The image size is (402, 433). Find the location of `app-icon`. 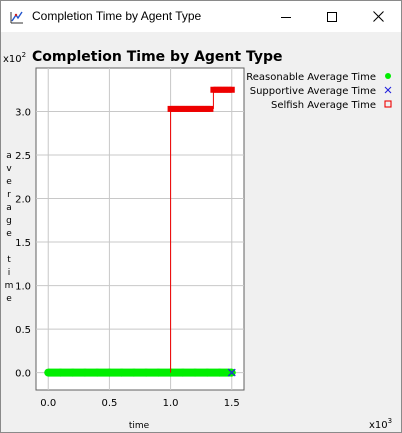

app-icon is located at coordinates (16, 17).